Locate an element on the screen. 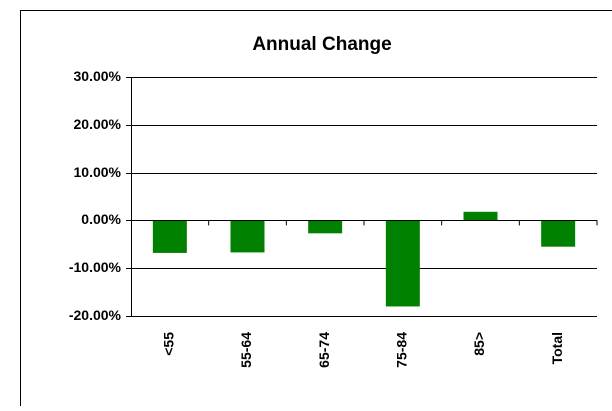 This screenshot has width=612, height=411. y-tick-label: 30.00% is located at coordinates (98, 76).